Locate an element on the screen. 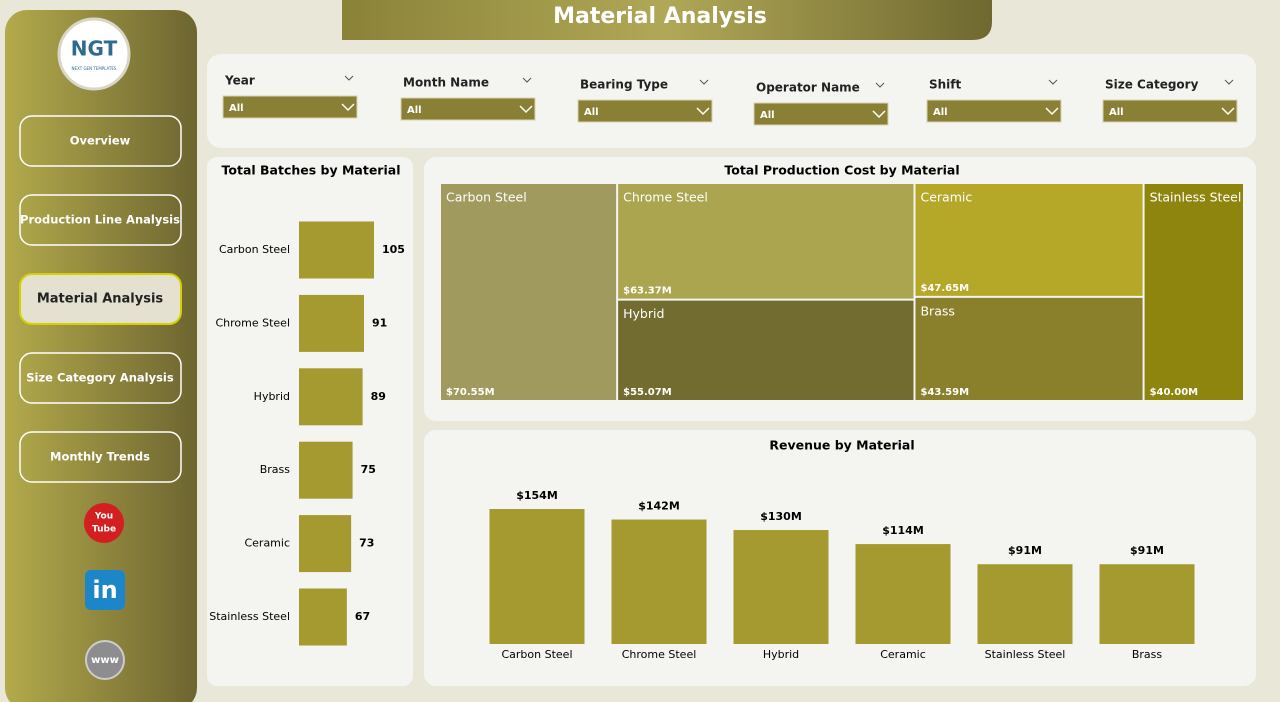  logo-subtext: NEXT GEN TEMPLATES is located at coordinates (94, 68).